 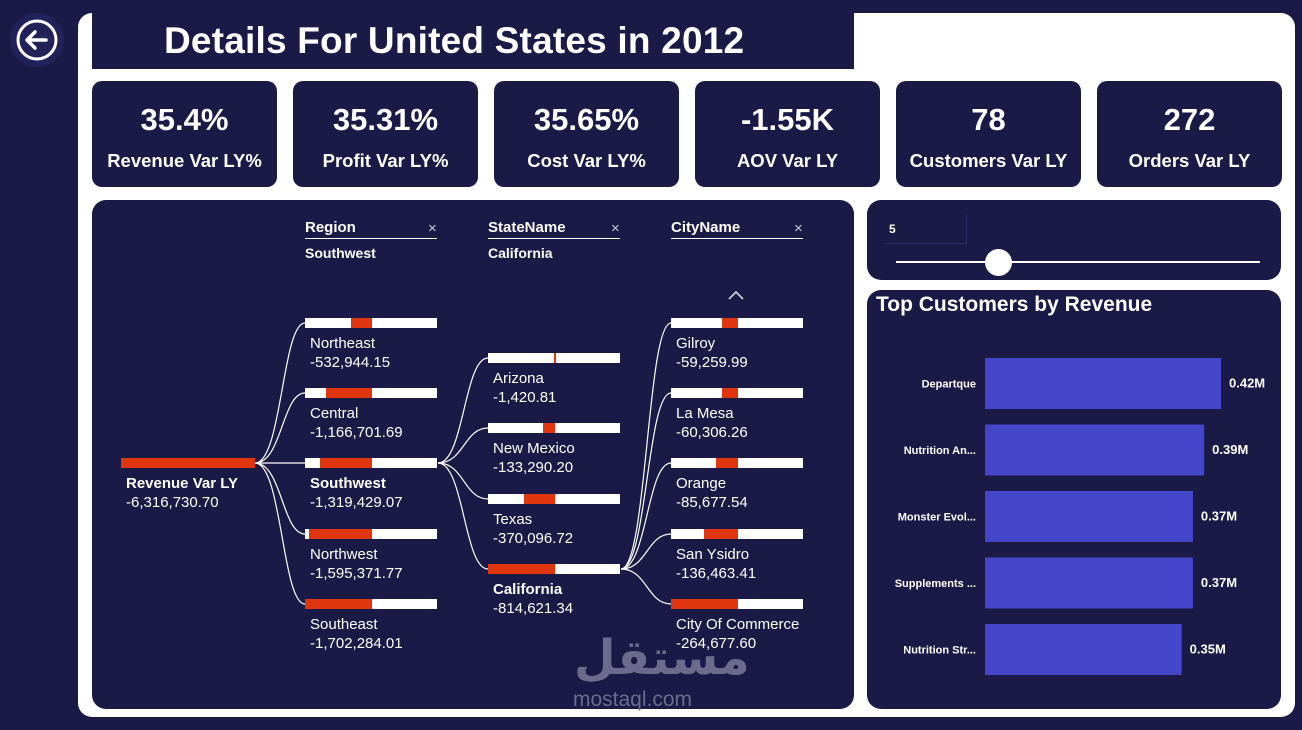 What do you see at coordinates (713, 554) in the screenshot?
I see `node-label: San Ysidro` at bounding box center [713, 554].